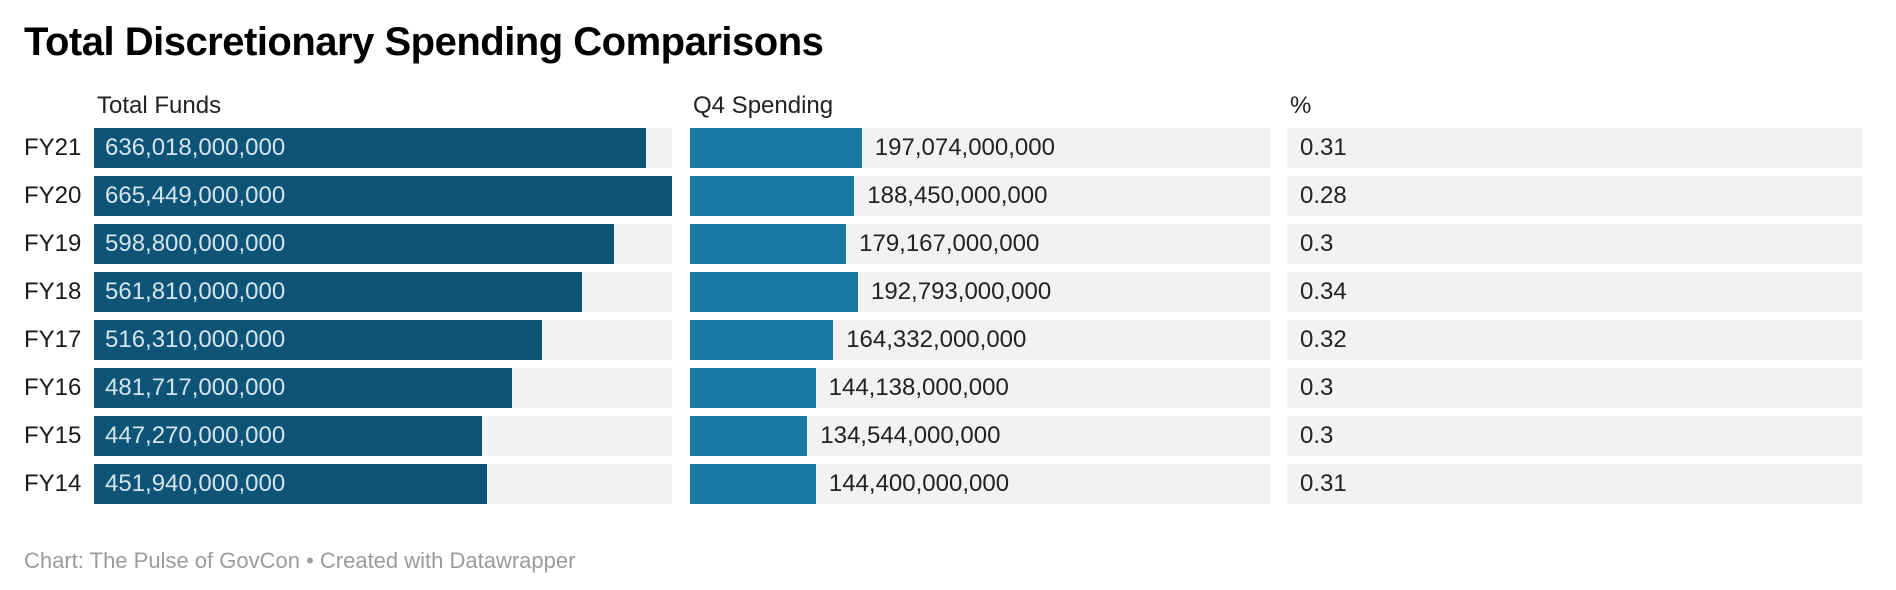 This screenshot has height=590, width=1896. I want to click on table-row: FY16 481,717,000,000 144,138,000,000 0.3, so click(960, 388).